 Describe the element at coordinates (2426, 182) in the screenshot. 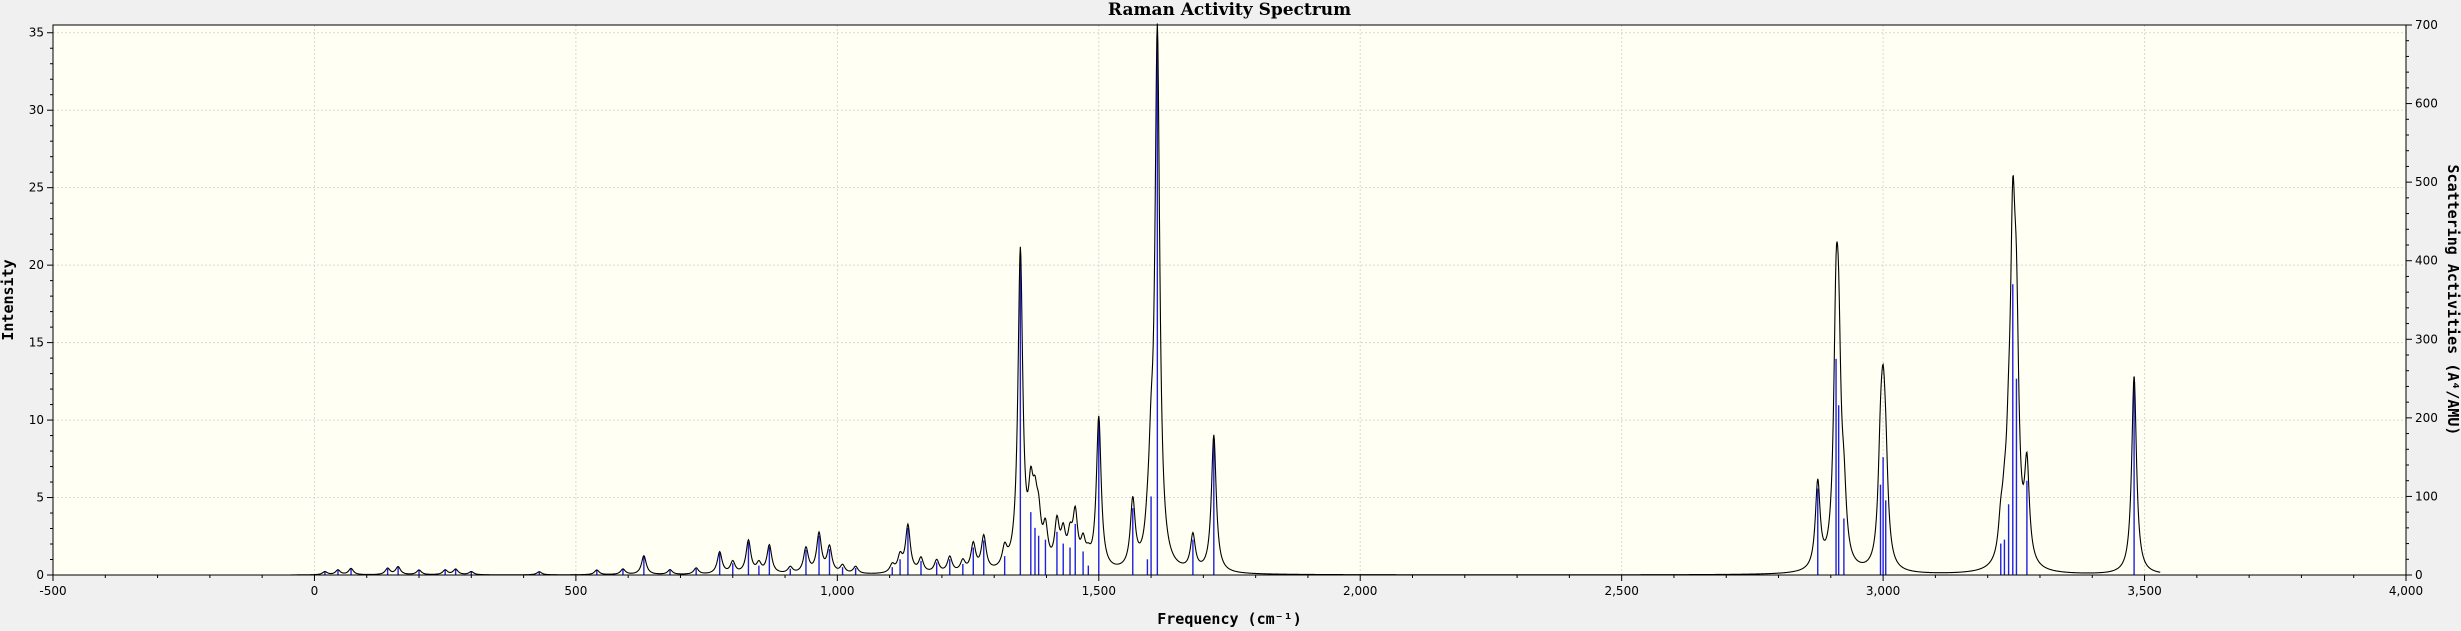

I see `y2-tick-label: 500` at that location.